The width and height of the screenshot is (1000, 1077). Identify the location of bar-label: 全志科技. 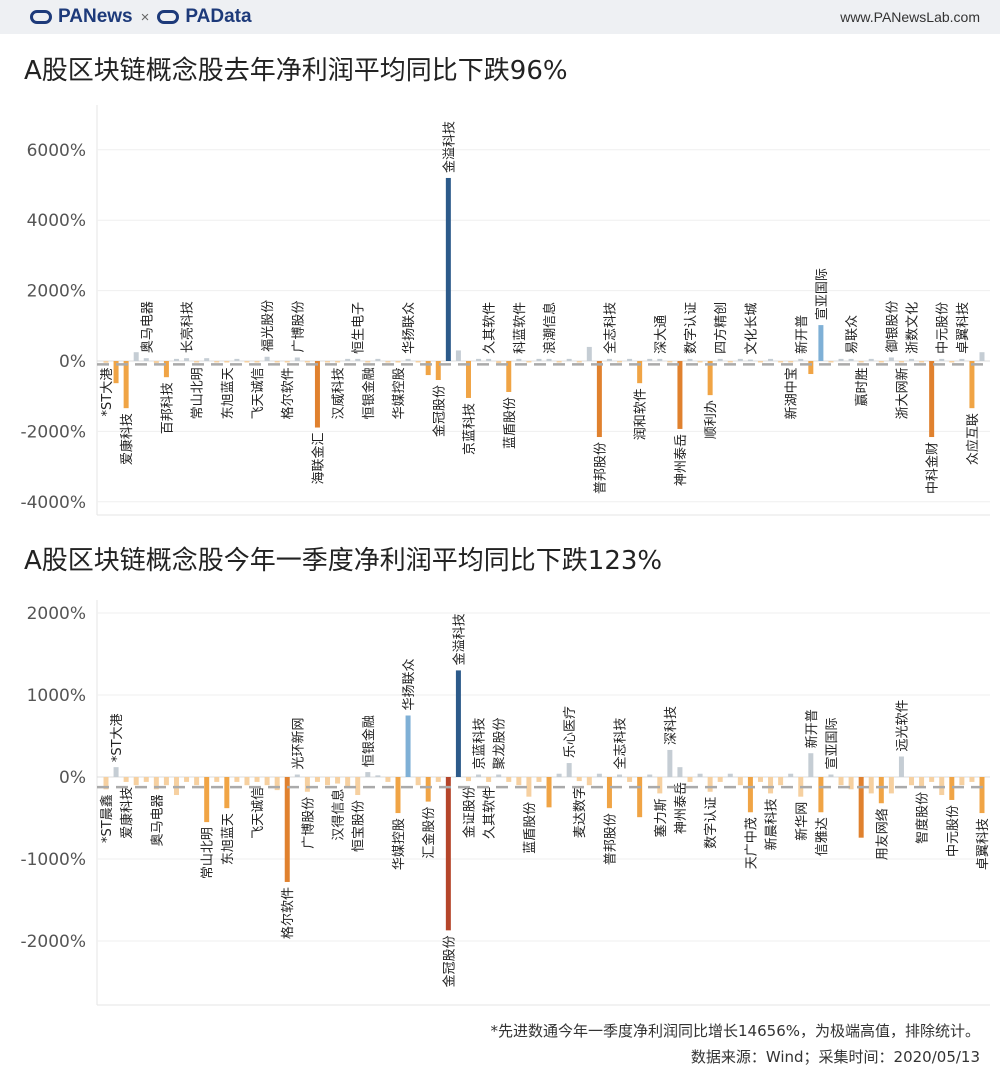
(610, 328).